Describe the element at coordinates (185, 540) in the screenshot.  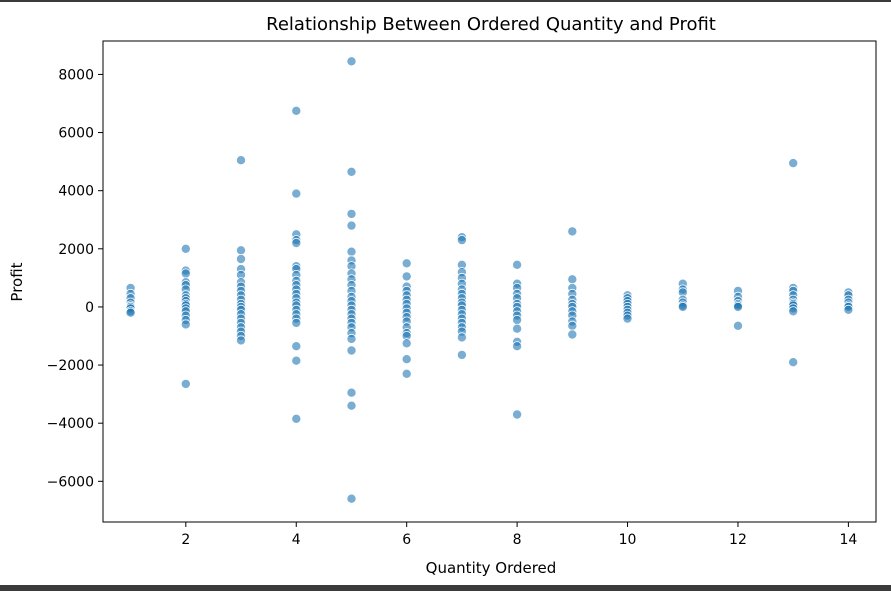
I see `x-tick-label: 2` at that location.